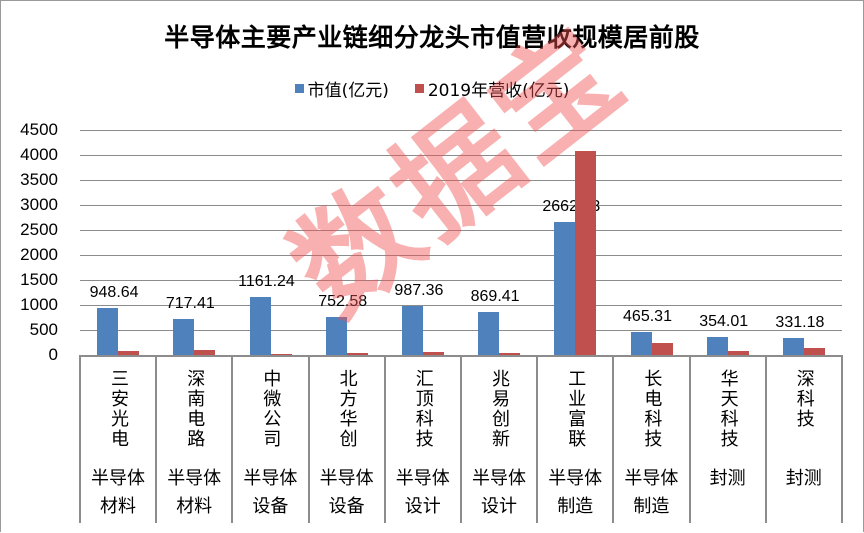 The height and width of the screenshot is (533, 864). Describe the element at coordinates (190, 304) in the screenshot. I see `data-label: 717.41` at that location.